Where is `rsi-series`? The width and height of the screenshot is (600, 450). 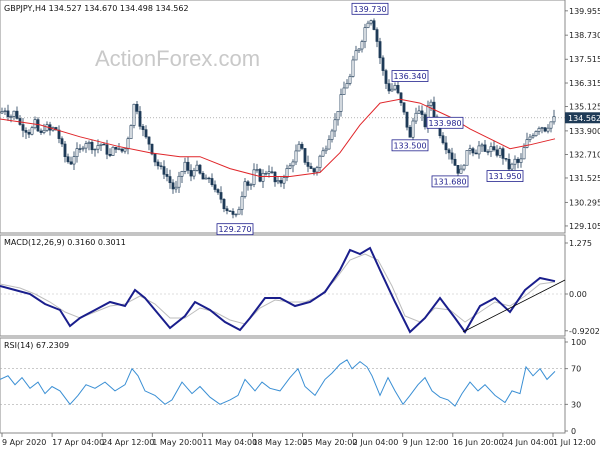 rsi-series is located at coordinates (282, 383).